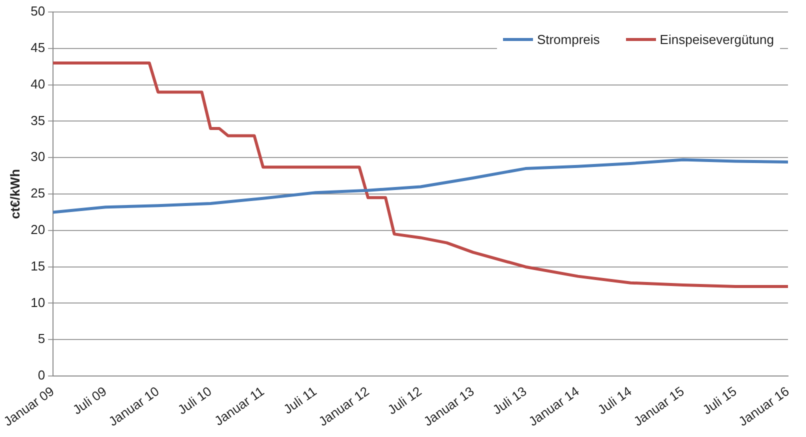 Image resolution: width=806 pixels, height=437 pixels. Describe the element at coordinates (720, 401) in the screenshot. I see `x-tick-label: Juli 15` at that location.